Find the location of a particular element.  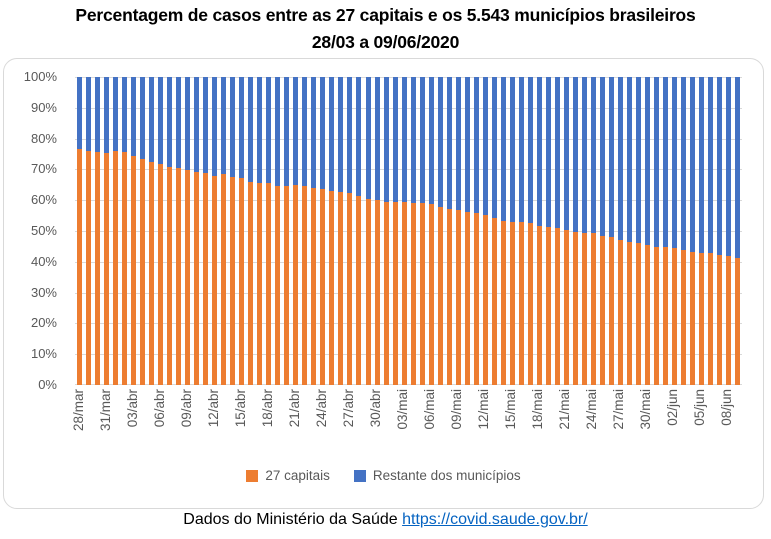

x-axis-label: 12/mai is located at coordinates (484, 409).